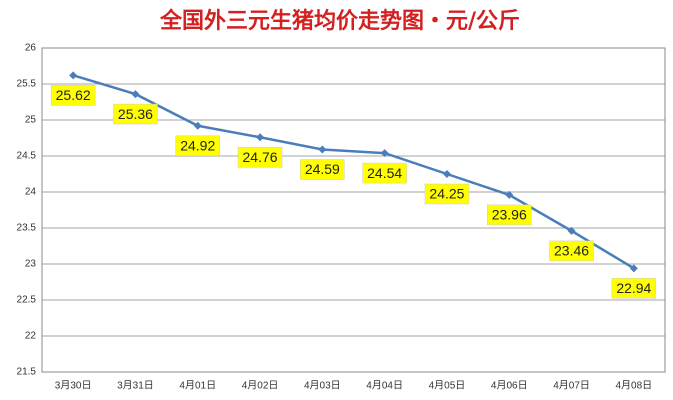  I want to click on y-tick-label: 23.5, so click(27, 228).